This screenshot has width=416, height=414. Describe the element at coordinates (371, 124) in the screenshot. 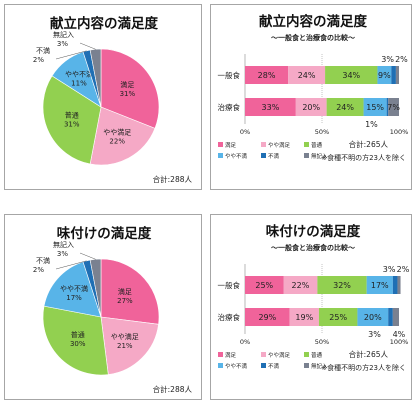

I see `bar-label-2-5: 1%` at that location.